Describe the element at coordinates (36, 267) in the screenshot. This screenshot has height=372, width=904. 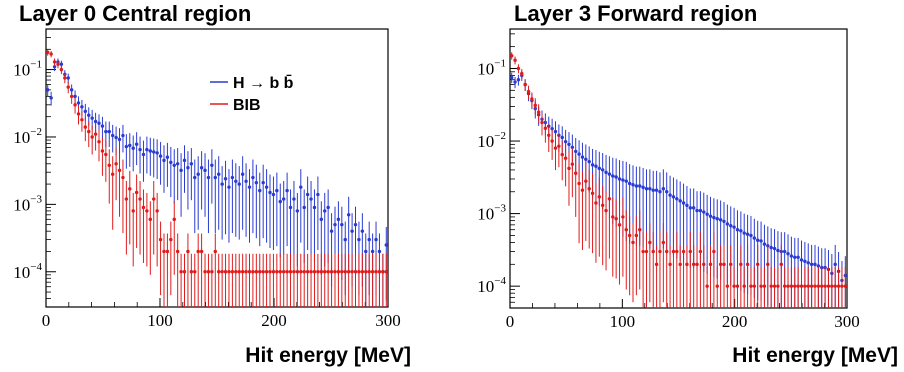
I see `y-tick-exponent: −4` at that location.